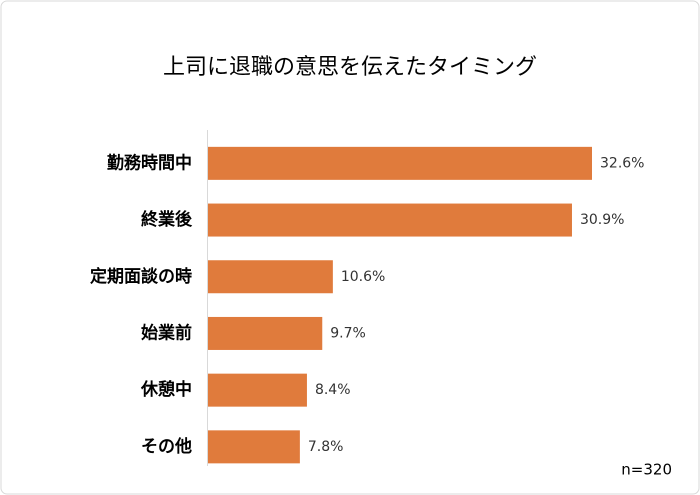 This screenshot has width=700, height=495. I want to click on data-label: 10.6%, so click(363, 277).